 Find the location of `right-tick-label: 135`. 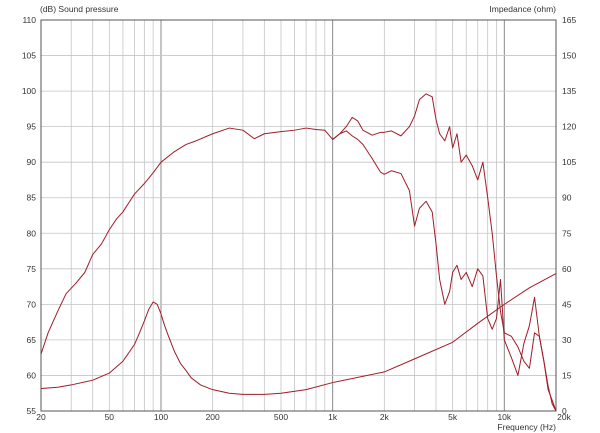

right-tick-label: 135 is located at coordinates (569, 91).